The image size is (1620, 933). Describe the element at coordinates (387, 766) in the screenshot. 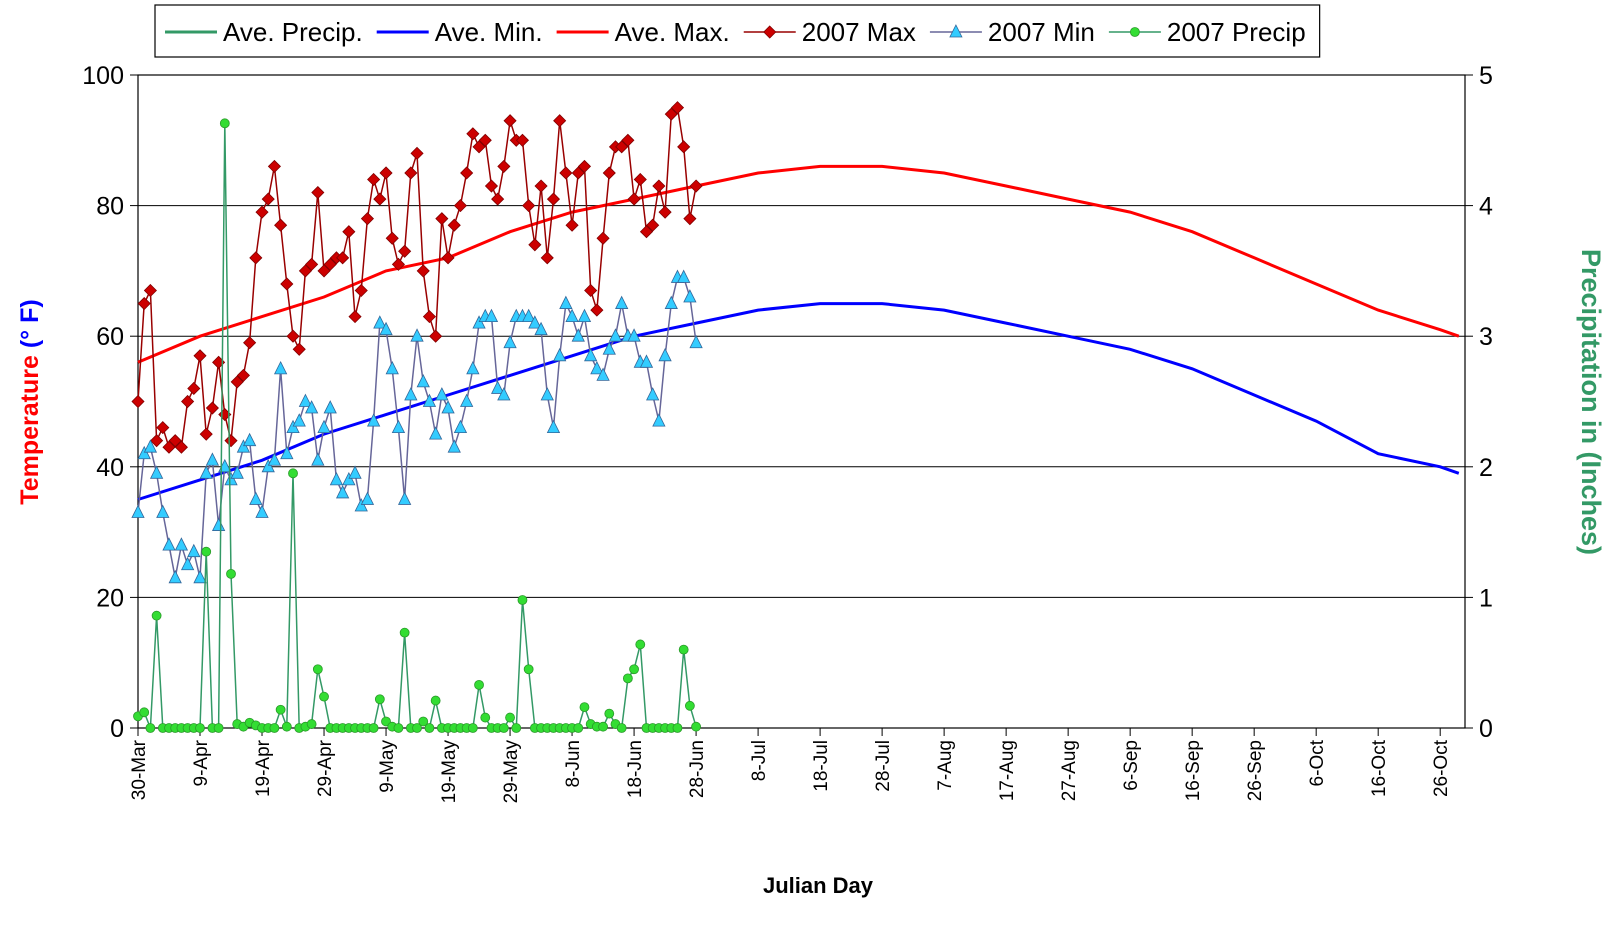

I see `x-tick-label: 9-May` at that location.